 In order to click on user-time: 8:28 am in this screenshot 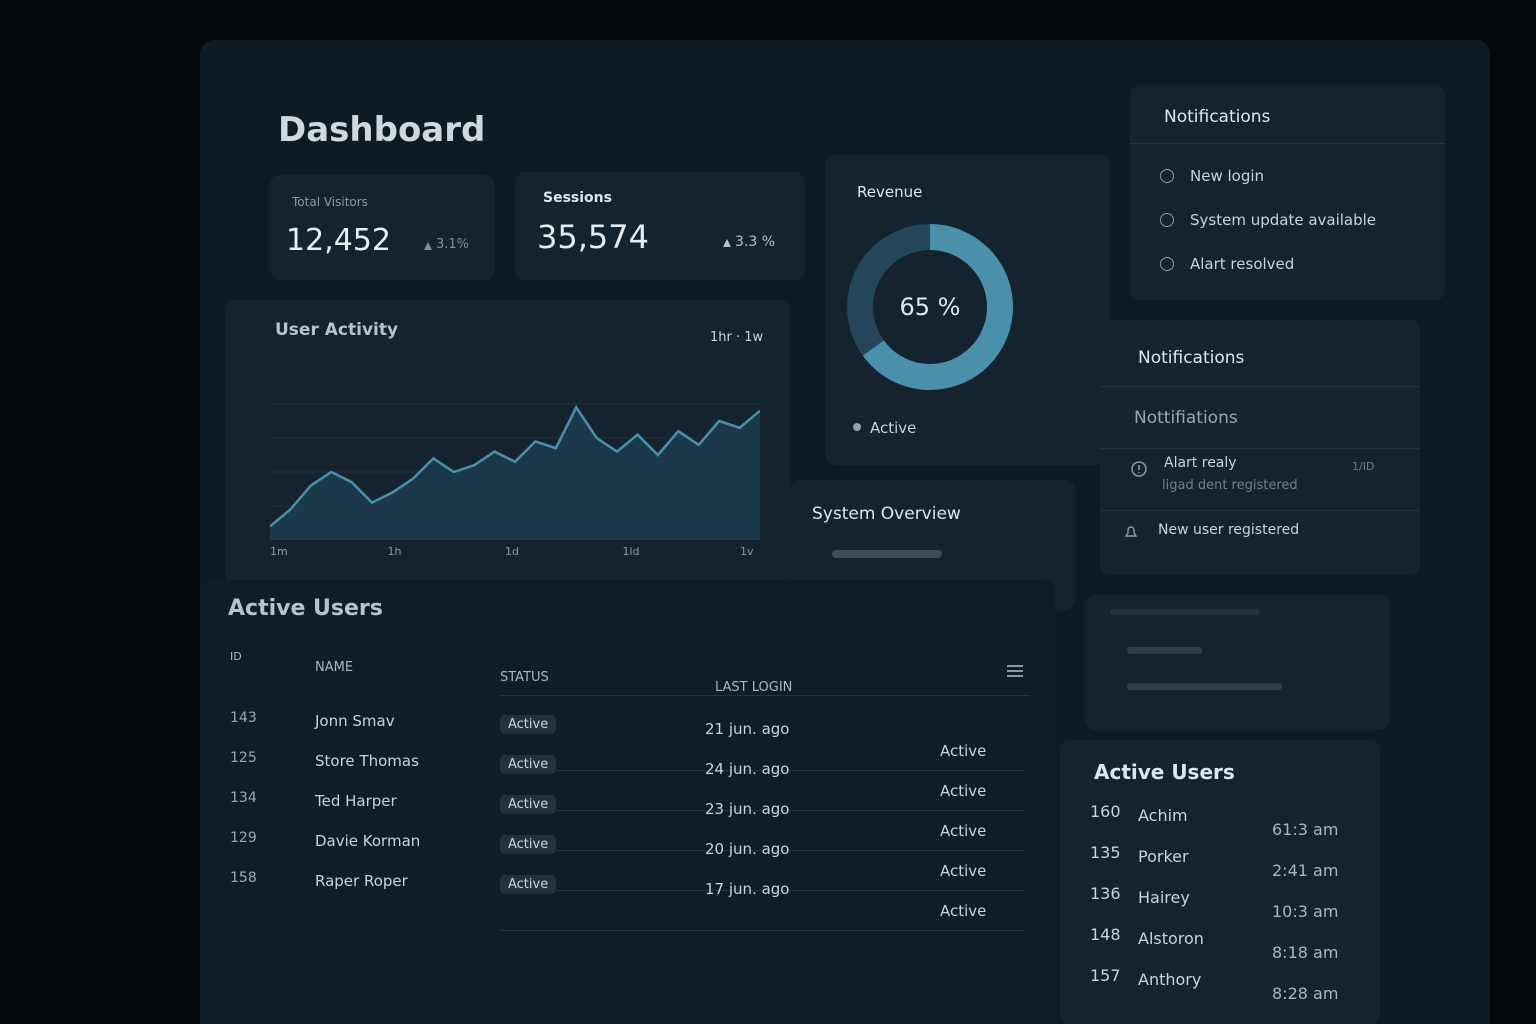, I will do `click(1305, 993)`.